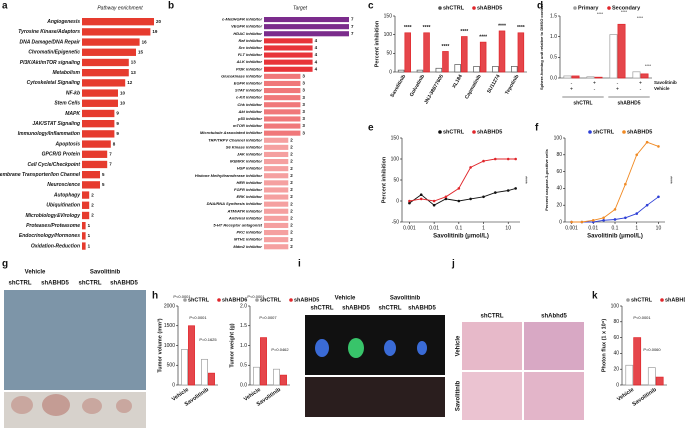 This screenshot has height=430, width=685. I want to click on chart-title: Target, so click(300, 8).